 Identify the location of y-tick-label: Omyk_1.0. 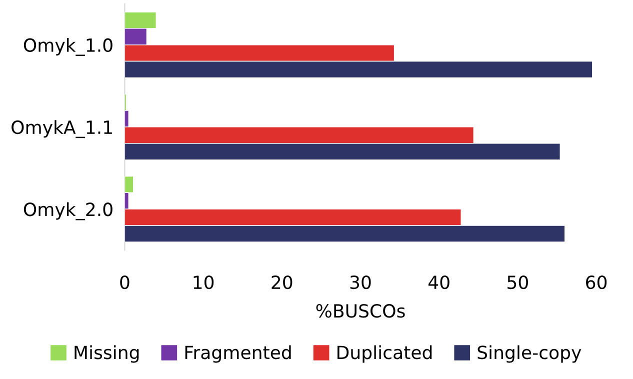
(68, 47).